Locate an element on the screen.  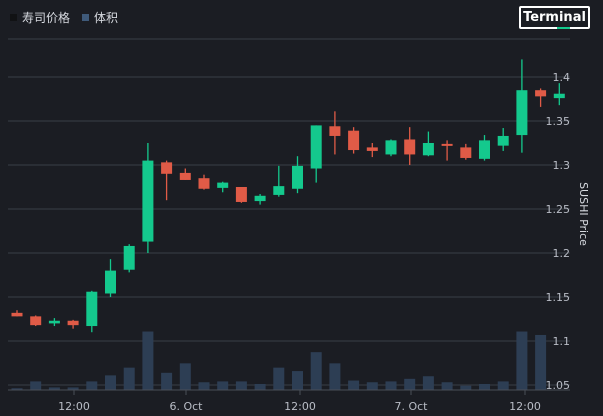
legend-volume-label: 体积 is located at coordinates (106, 18).